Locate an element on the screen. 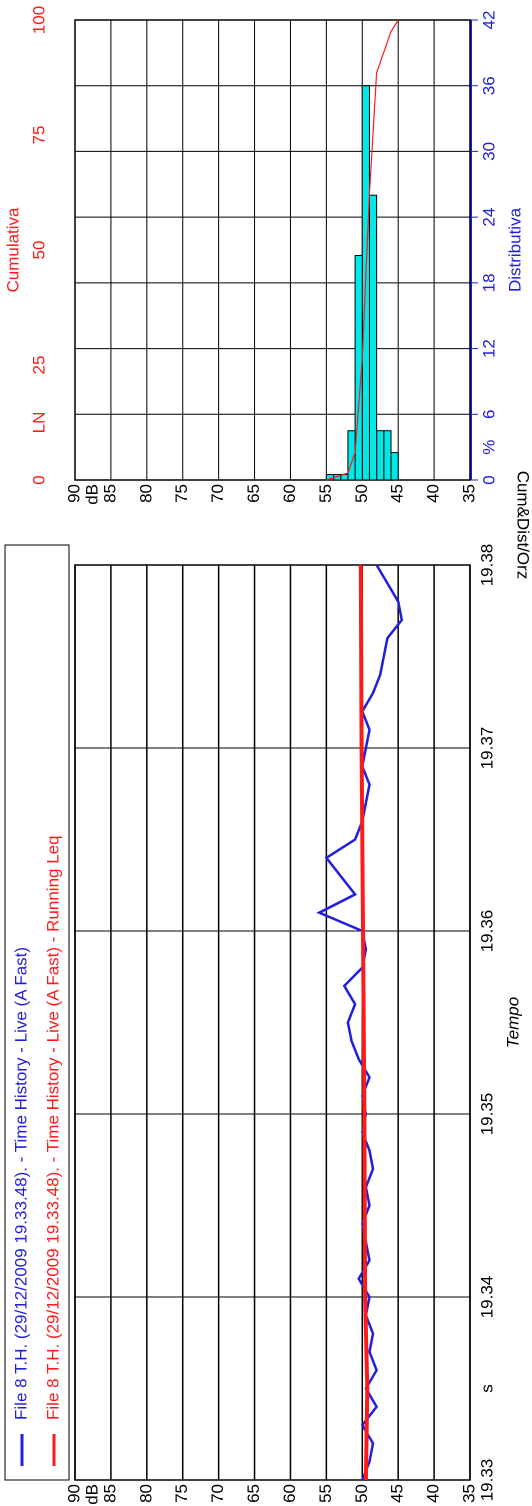 The width and height of the screenshot is (532, 1506). x-tick-label: 18 is located at coordinates (488, 282).